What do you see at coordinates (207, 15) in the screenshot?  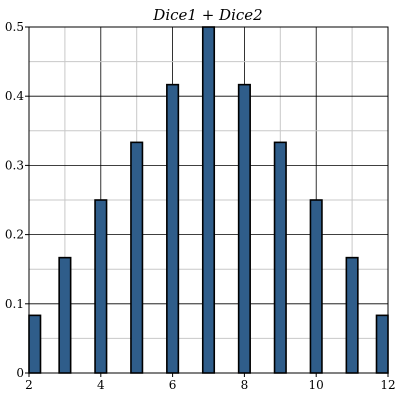 I see `chart-title: Dice1 + Dice2` at bounding box center [207, 15].